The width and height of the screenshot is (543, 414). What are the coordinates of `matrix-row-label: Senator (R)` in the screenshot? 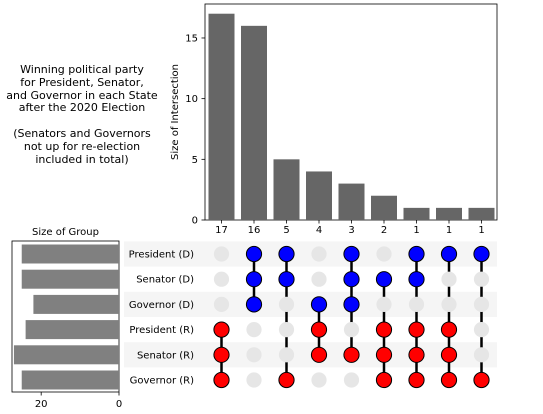 It's located at (165, 355).